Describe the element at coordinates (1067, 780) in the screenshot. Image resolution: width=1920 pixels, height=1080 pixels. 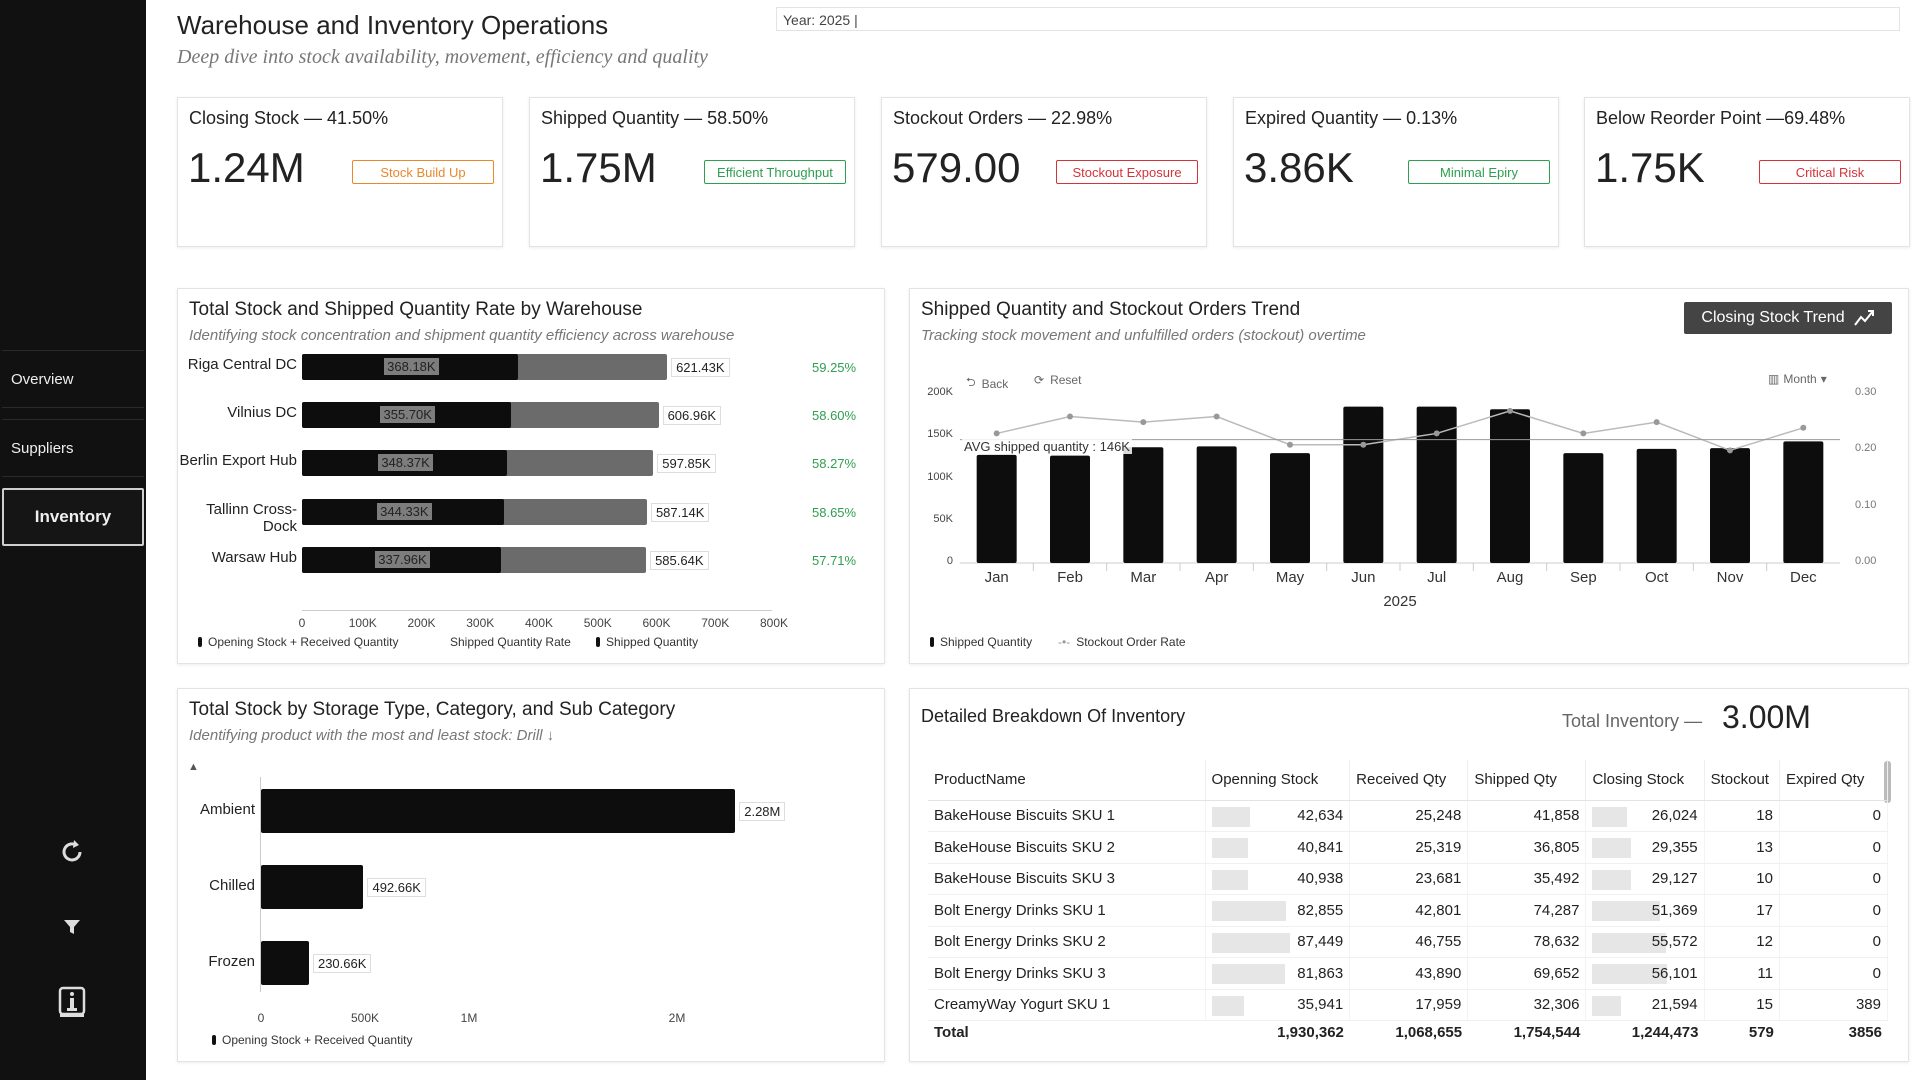
I see `column-header: ProductName` at that location.